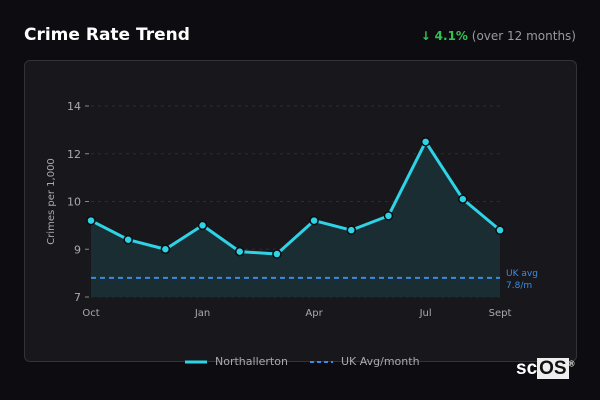 This screenshot has width=600, height=400. What do you see at coordinates (451, 36) in the screenshot?
I see `change-value: 4.1%` at bounding box center [451, 36].